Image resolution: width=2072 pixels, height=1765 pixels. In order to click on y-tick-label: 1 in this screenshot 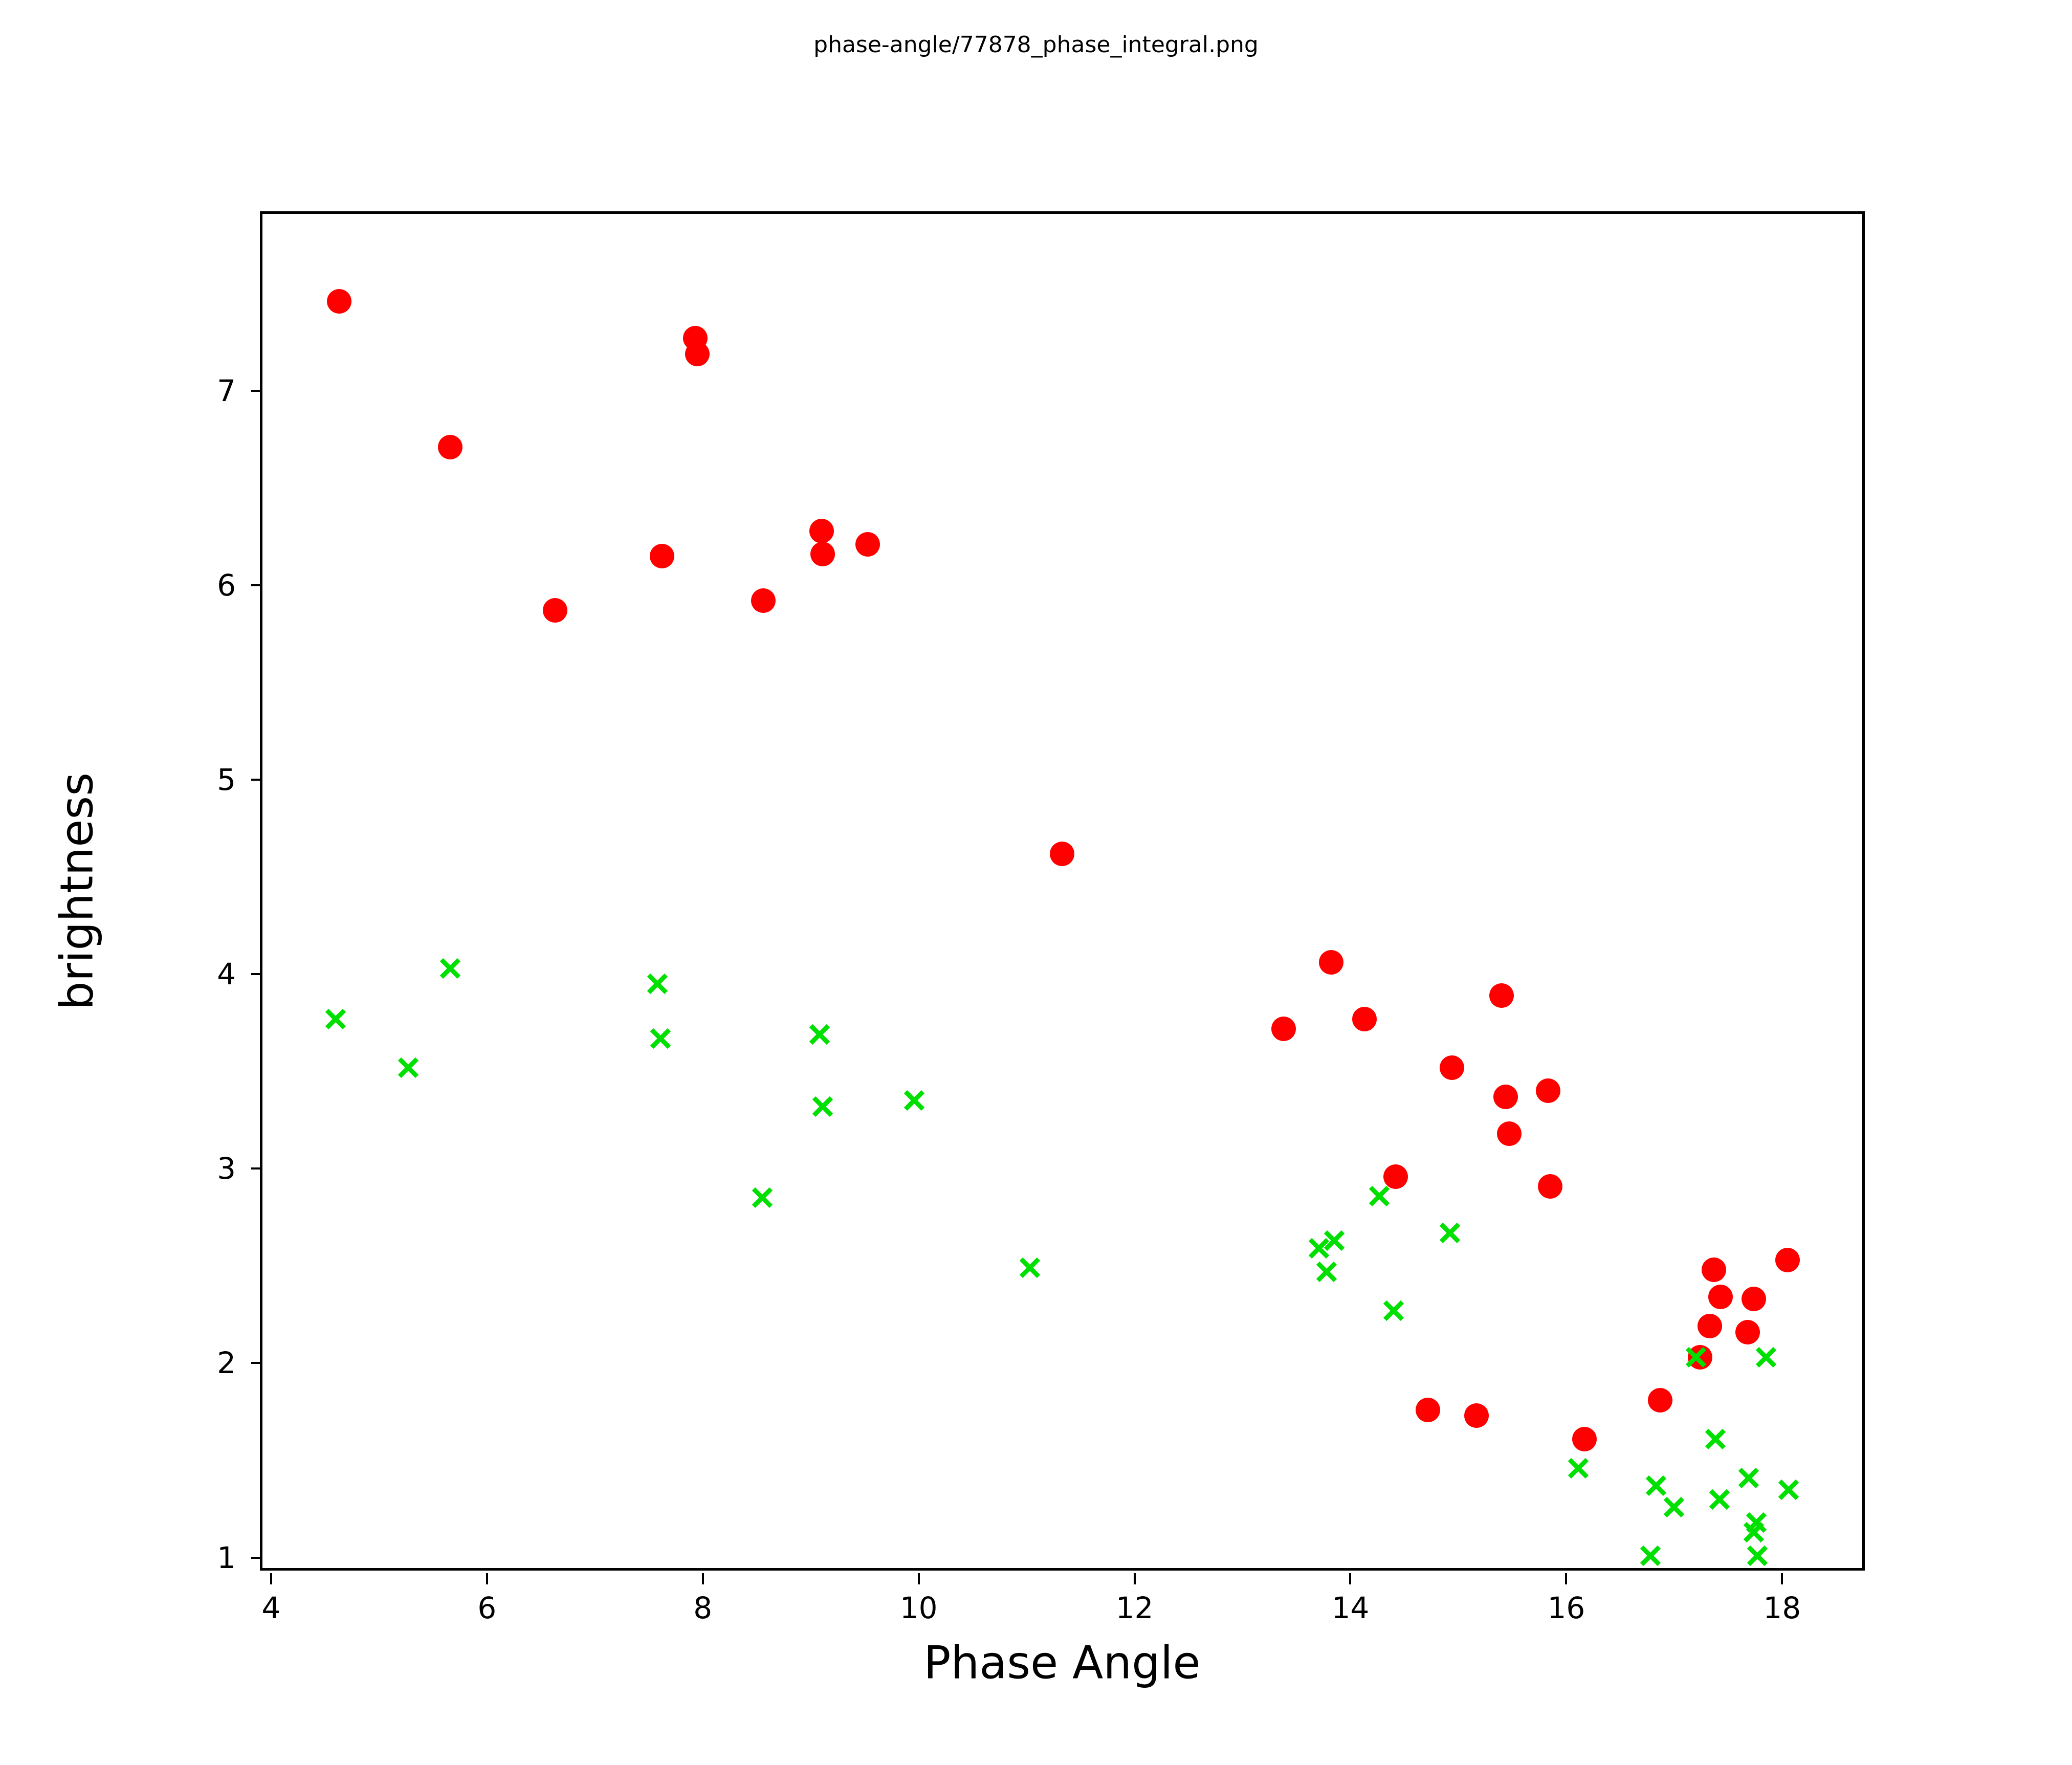, I will do `click(226, 1557)`.